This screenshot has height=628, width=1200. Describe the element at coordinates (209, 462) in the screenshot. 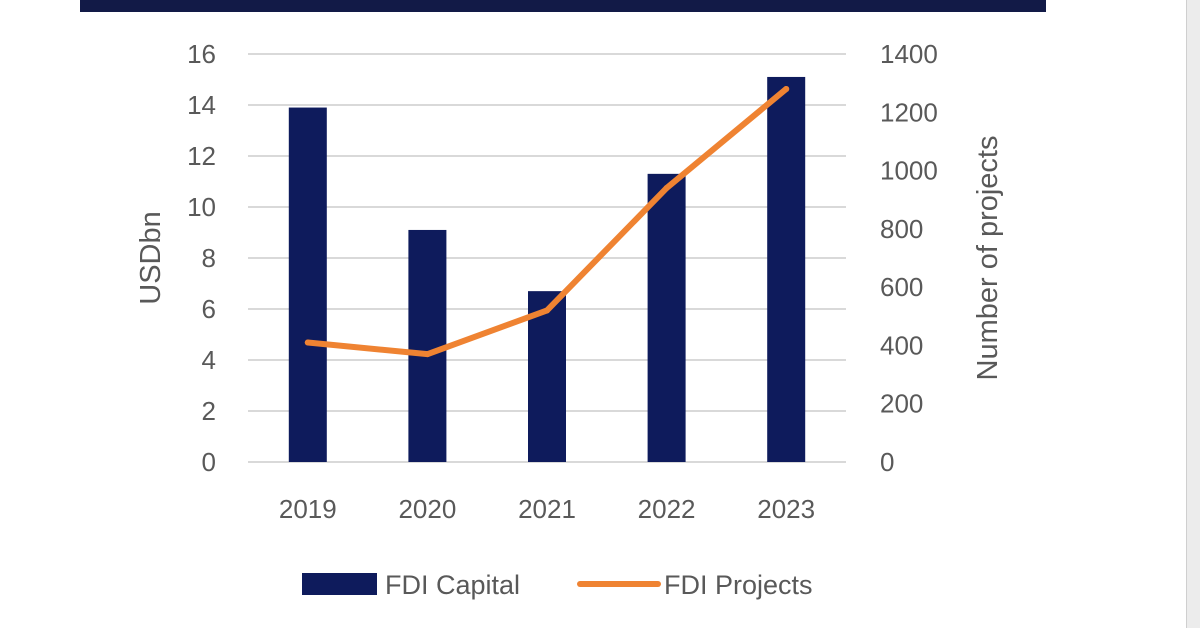

I see `y-tick-label: 0` at that location.